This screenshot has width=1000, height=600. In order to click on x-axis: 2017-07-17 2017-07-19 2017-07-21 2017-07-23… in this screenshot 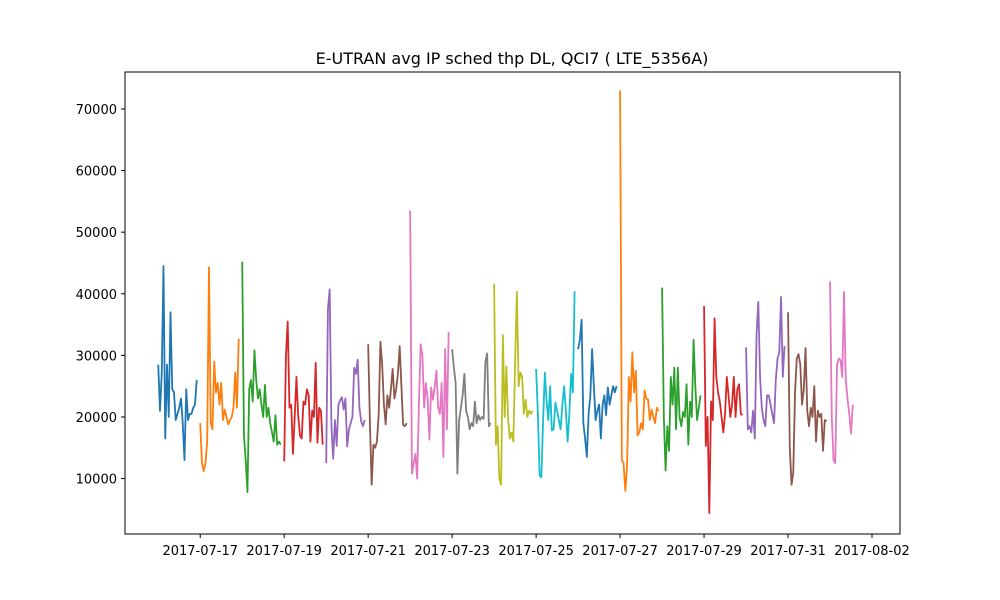, I will do `click(536, 546)`.